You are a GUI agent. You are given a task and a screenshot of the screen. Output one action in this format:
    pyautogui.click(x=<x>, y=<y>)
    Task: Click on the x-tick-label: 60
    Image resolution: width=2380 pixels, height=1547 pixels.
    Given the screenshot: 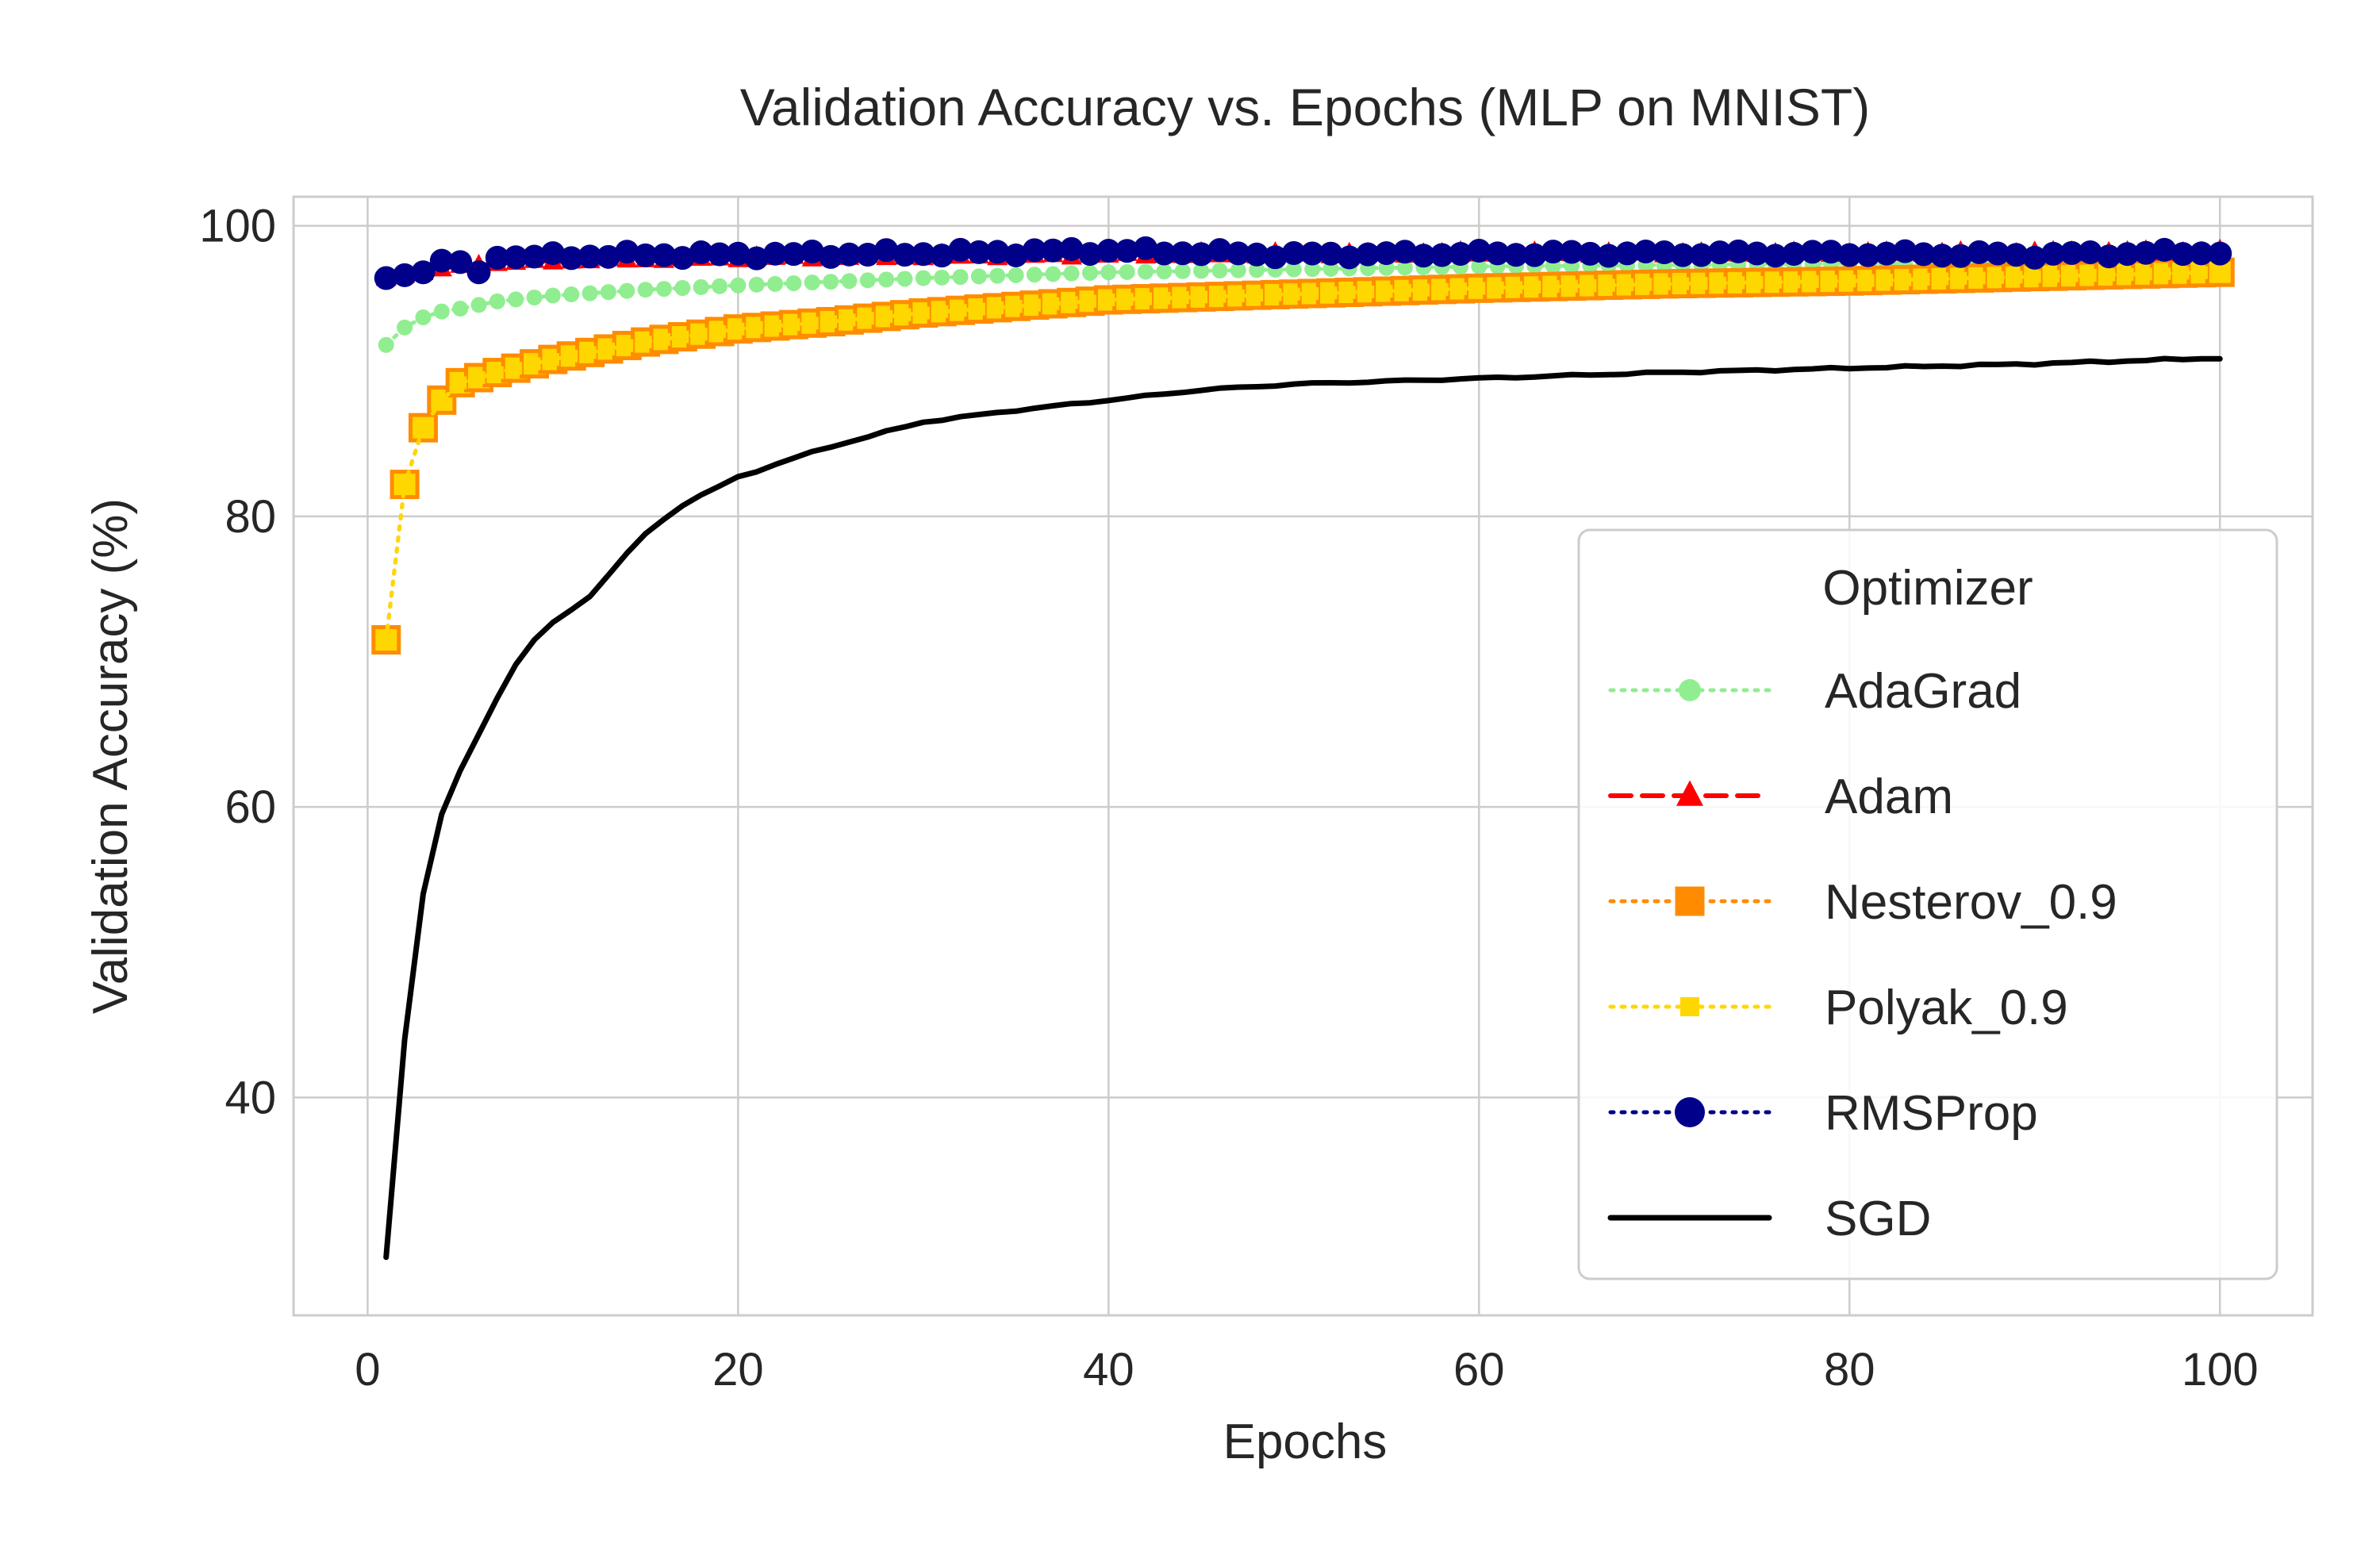 What is the action you would take?
    pyautogui.click(x=1479, y=1369)
    